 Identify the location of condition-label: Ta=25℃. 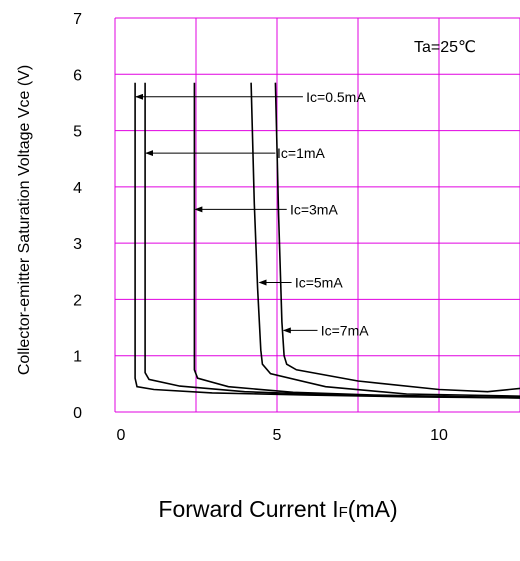
(445, 47).